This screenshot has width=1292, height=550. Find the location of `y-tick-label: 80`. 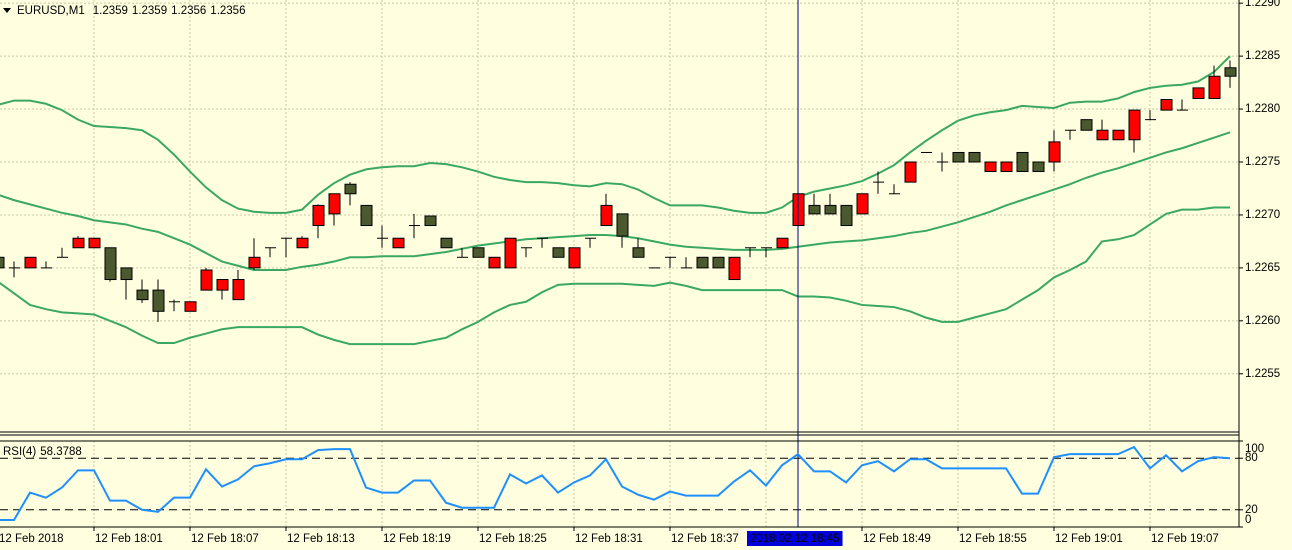

y-tick-label: 80 is located at coordinates (1251, 458).